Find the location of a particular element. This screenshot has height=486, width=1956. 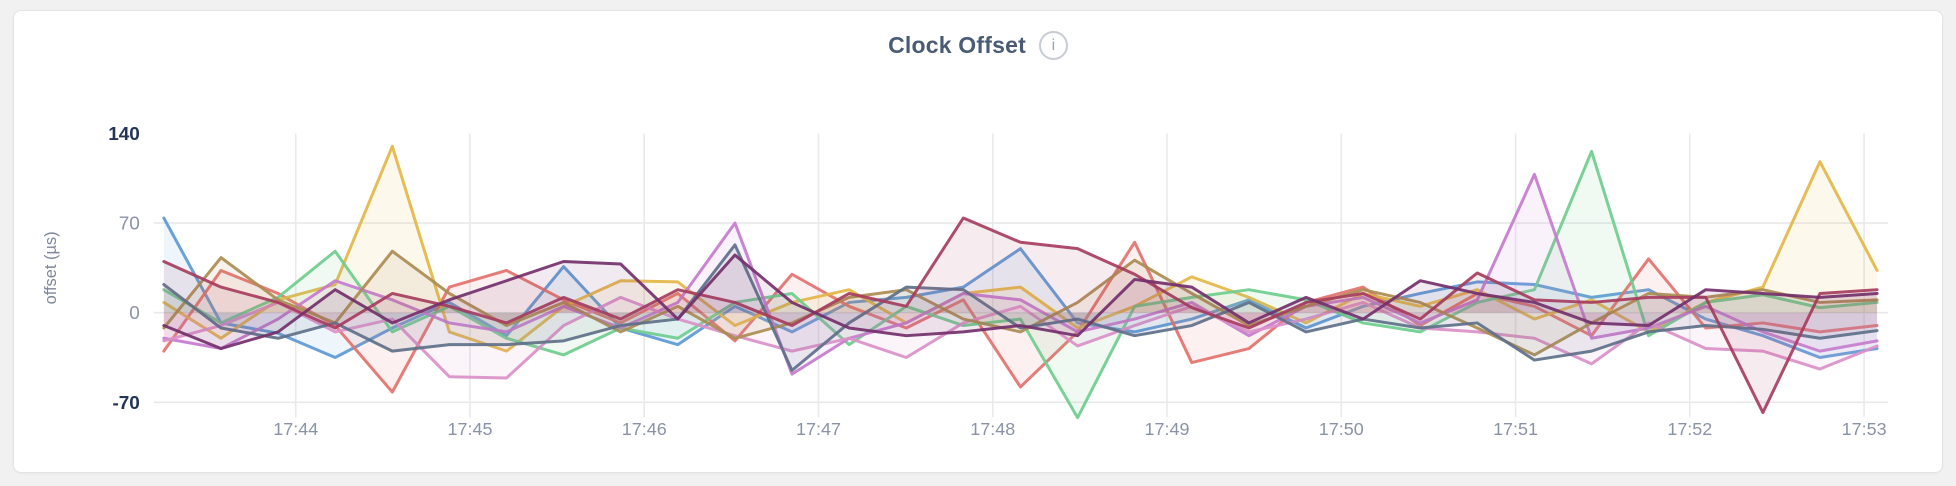

x-tick-label: 17:53 is located at coordinates (1864, 429).